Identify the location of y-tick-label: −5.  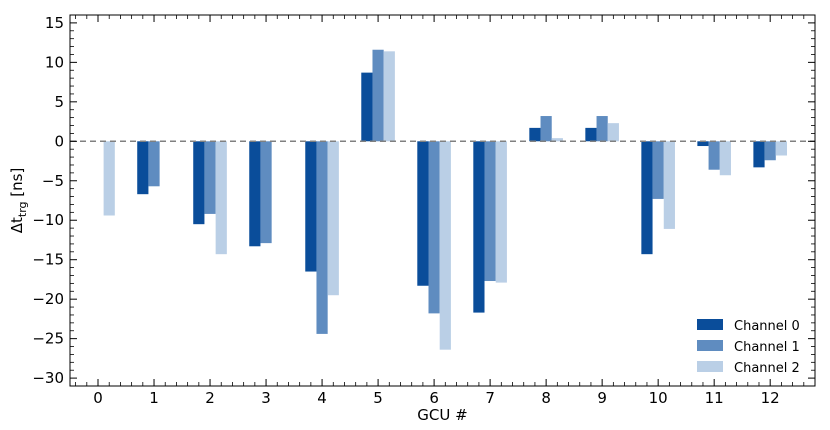
(53, 181).